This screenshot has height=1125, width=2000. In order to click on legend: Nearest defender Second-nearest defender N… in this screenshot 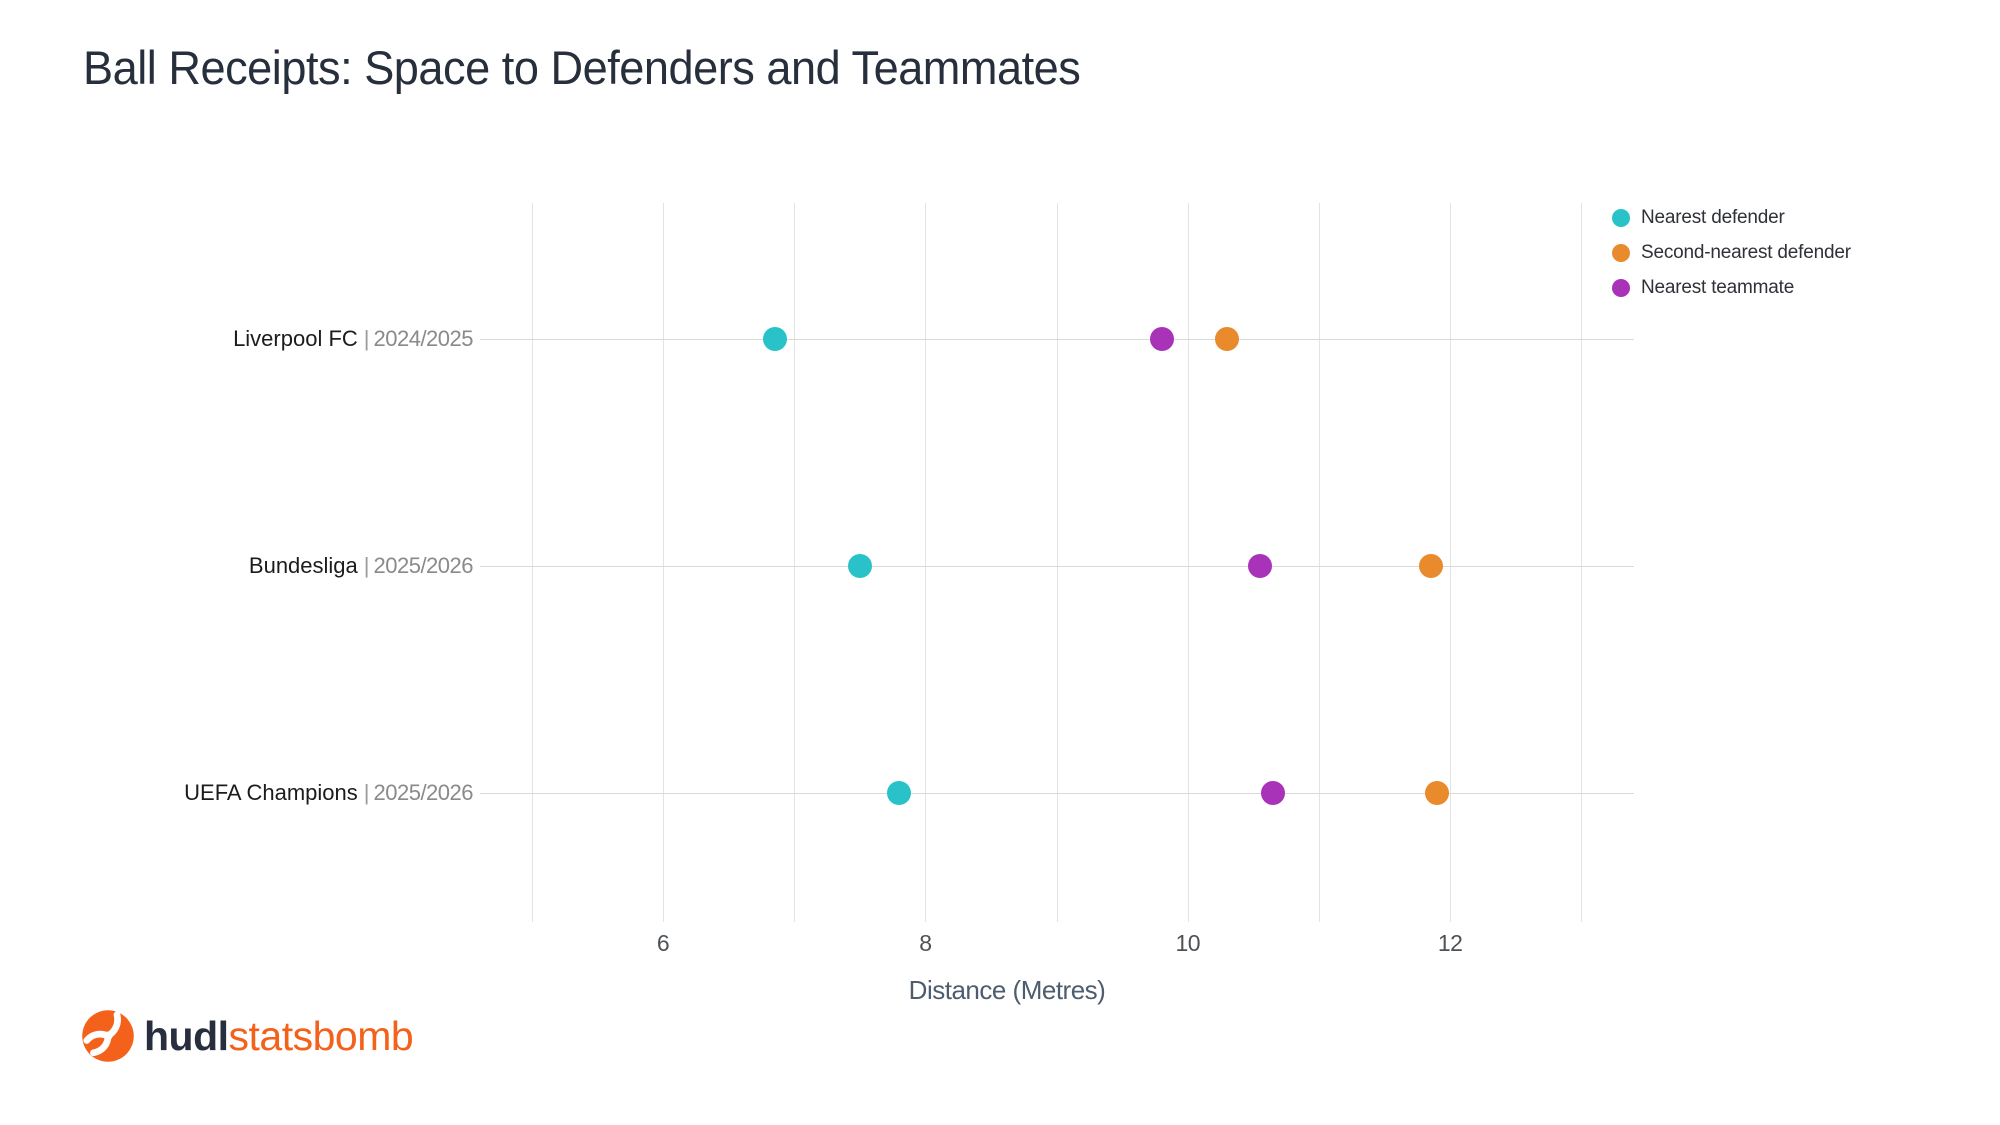, I will do `click(1731, 252)`.